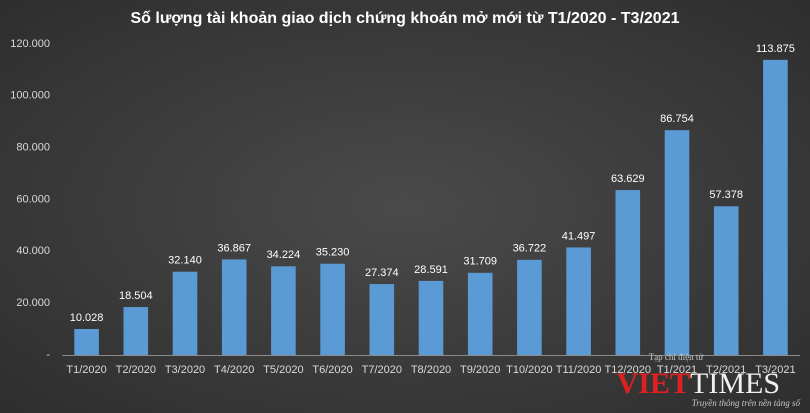  I want to click on data-label: 63.629, so click(628, 179).